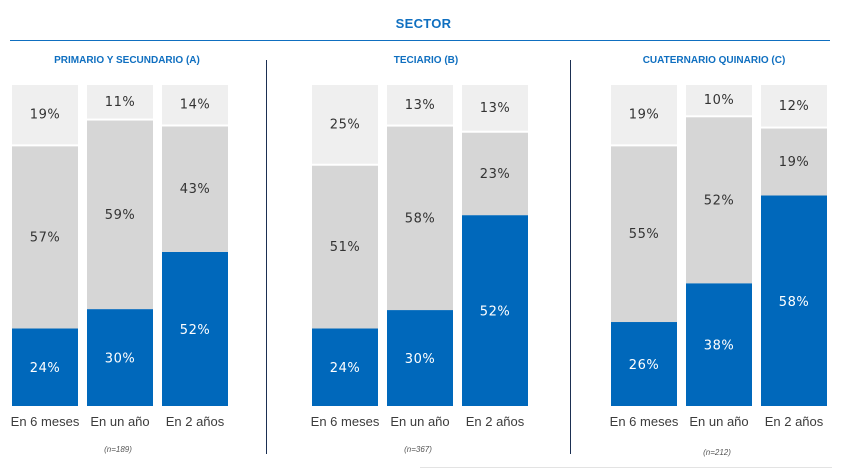 Image resolution: width=847 pixels, height=472 pixels. Describe the element at coordinates (127, 60) in the screenshot. I see `panel-title-1: PRIMARIO Y SECUNDARIO (A)` at that location.